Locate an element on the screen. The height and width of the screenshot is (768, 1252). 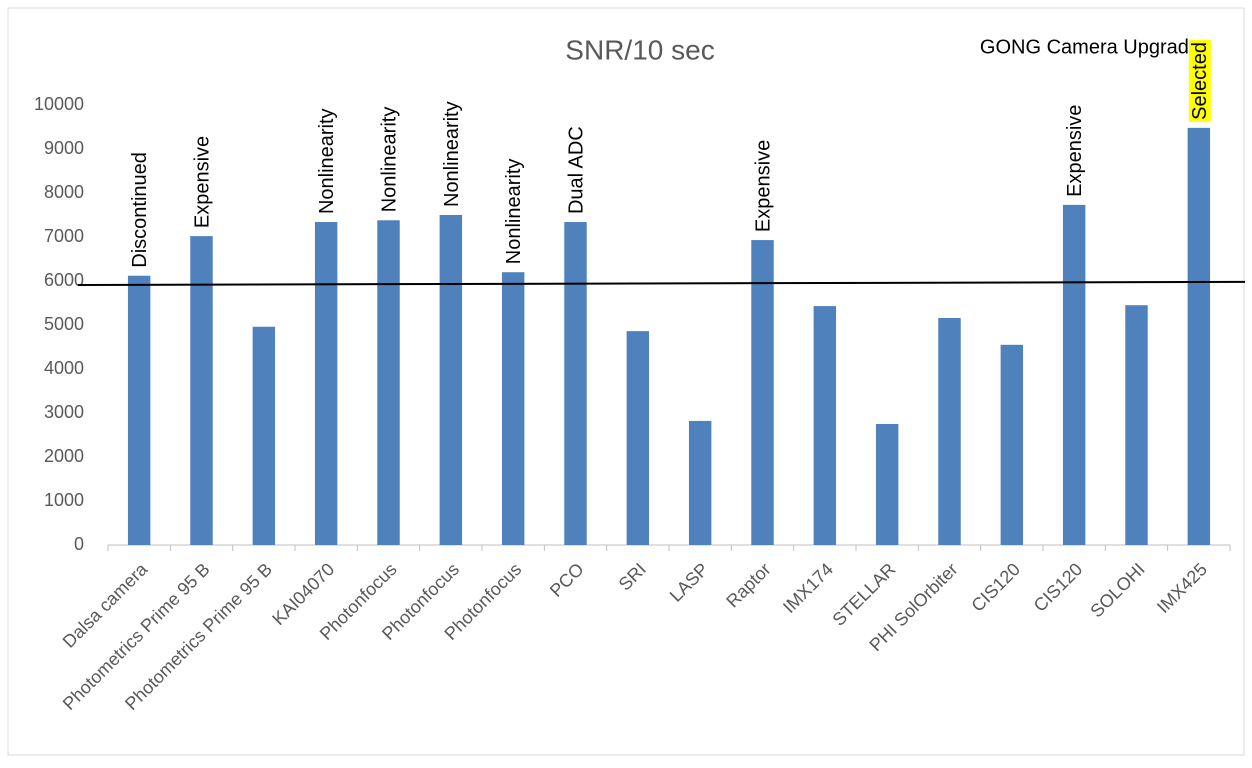
bar-annotation: Discontinued is located at coordinates (140, 210).